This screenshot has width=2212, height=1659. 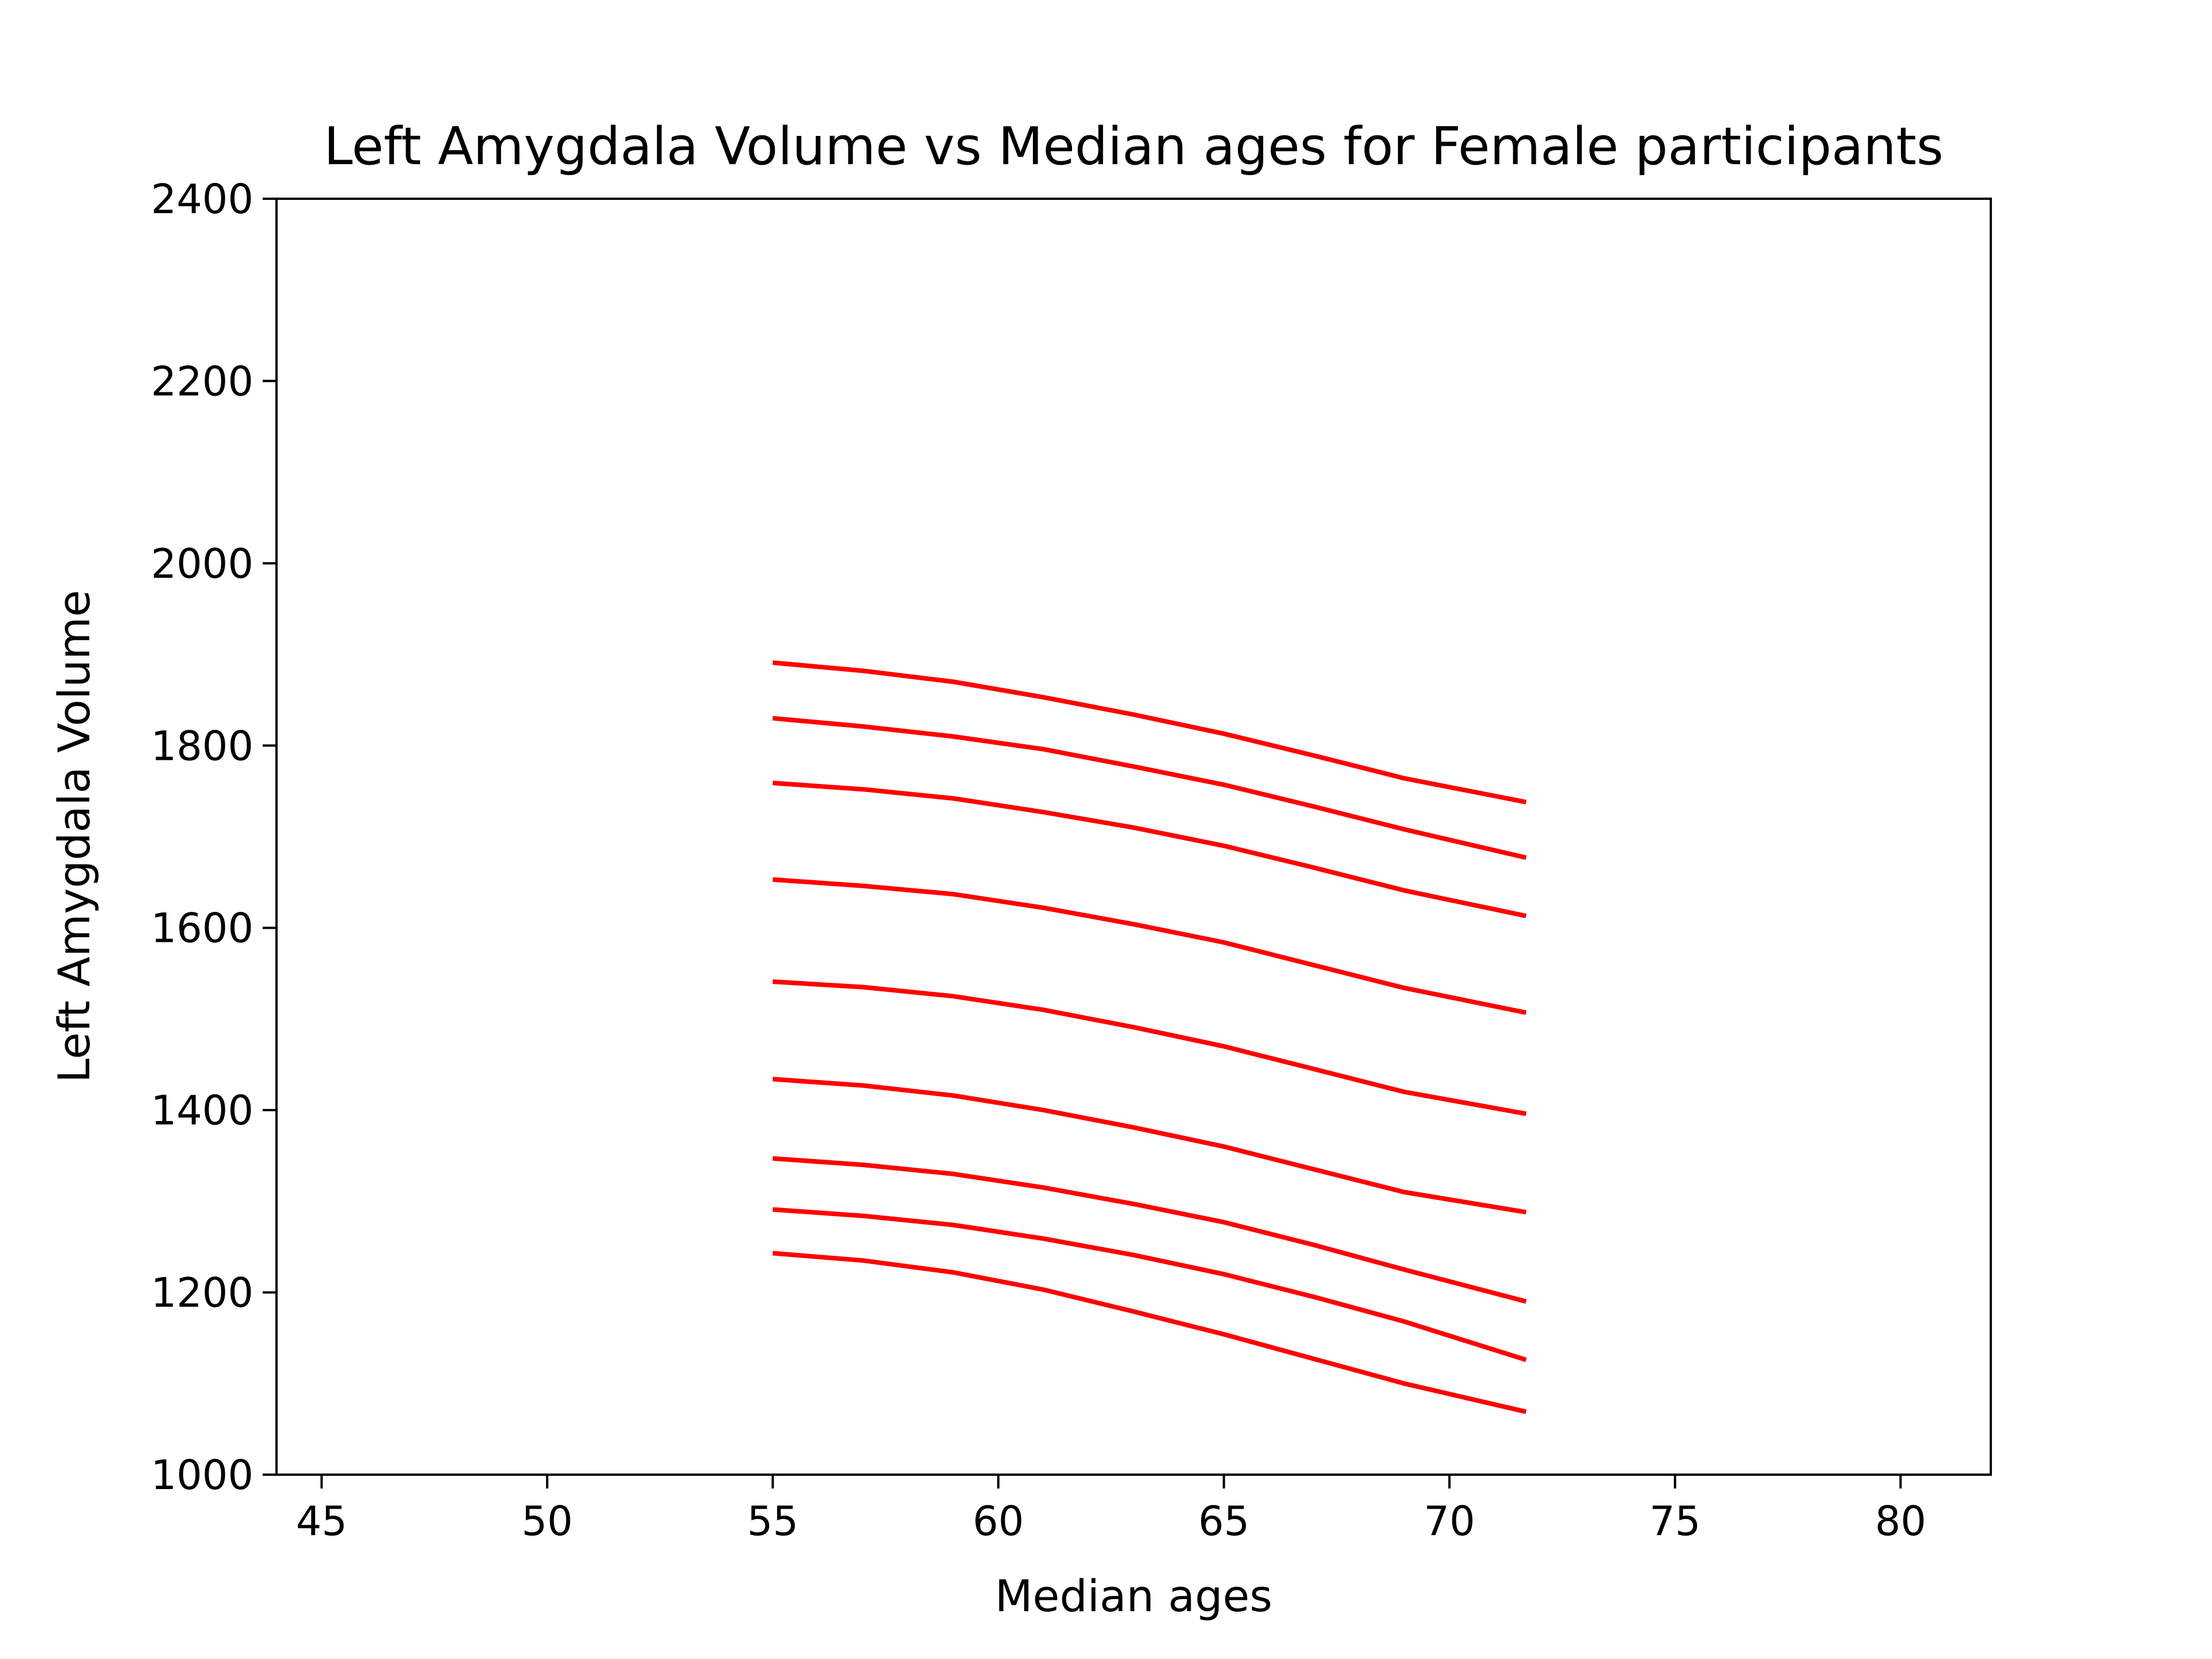 What do you see at coordinates (202, 746) in the screenshot?
I see `y-tick-label: 1800` at bounding box center [202, 746].